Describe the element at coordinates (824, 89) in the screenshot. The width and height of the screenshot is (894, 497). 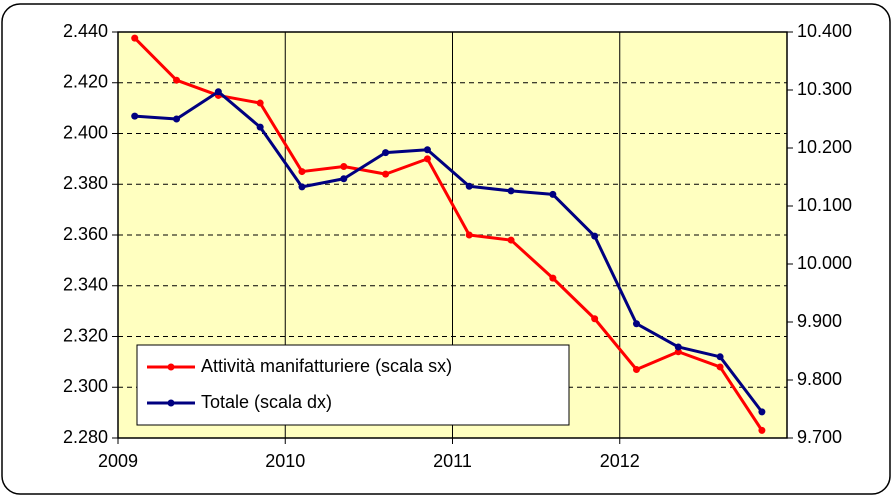
I see `y2-tick-label: 10.300` at that location.